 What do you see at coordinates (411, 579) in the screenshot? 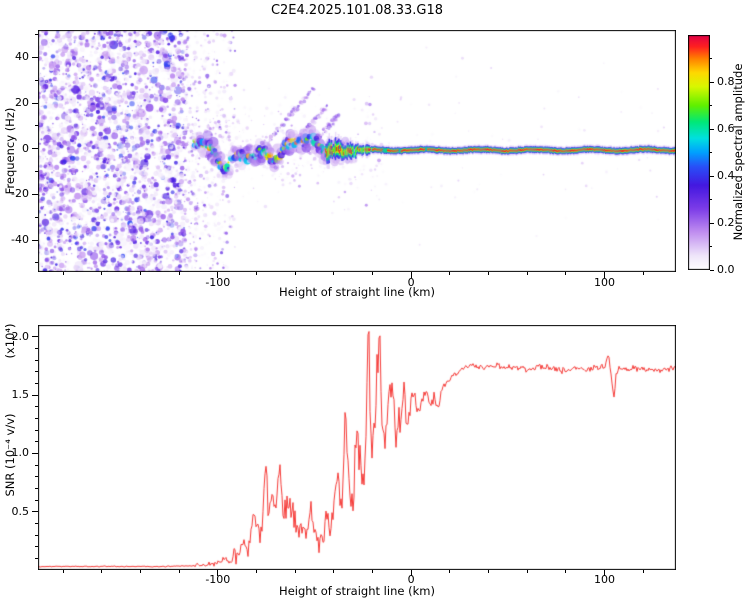
I see `snr-x-tick-label: 0` at bounding box center [411, 579].